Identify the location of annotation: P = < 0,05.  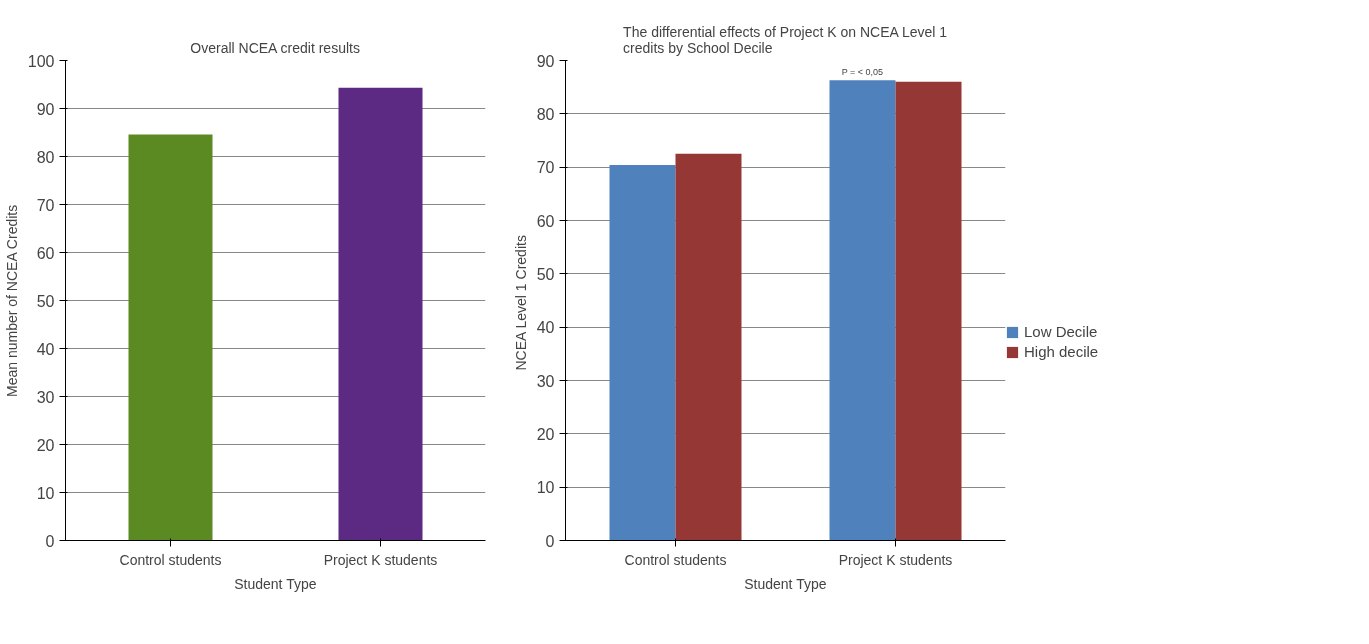
(862, 72).